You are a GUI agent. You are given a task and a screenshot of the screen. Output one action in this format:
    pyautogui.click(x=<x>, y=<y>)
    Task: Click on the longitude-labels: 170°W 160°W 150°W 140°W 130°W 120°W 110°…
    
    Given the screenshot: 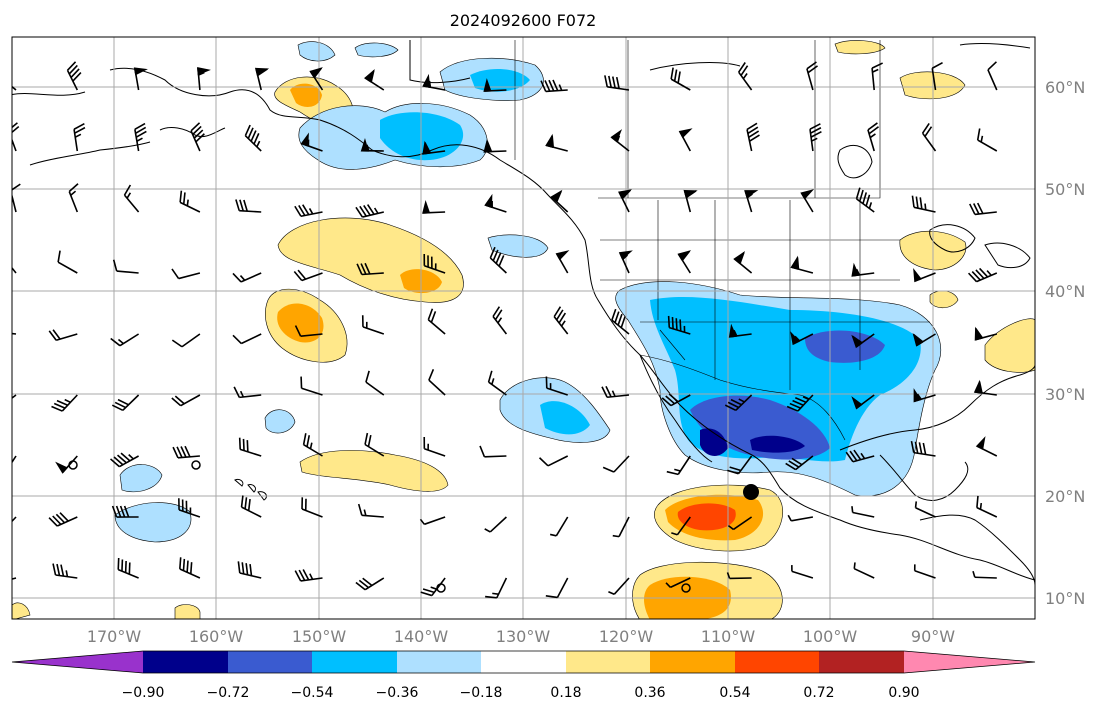 What is the action you would take?
    pyautogui.click(x=521, y=636)
    